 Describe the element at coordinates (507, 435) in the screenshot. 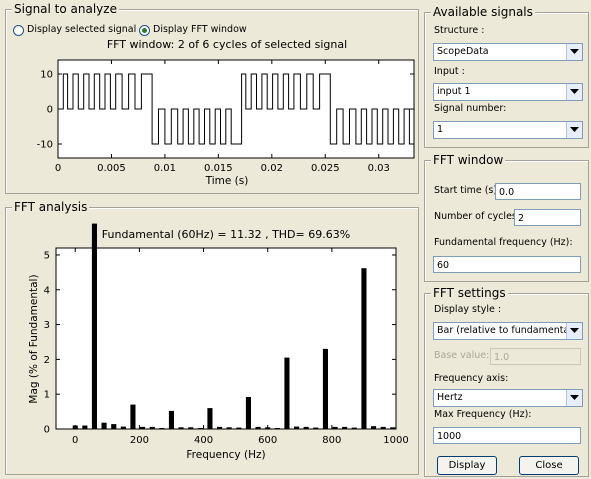

I see `max-freq-field: 1000` at that location.